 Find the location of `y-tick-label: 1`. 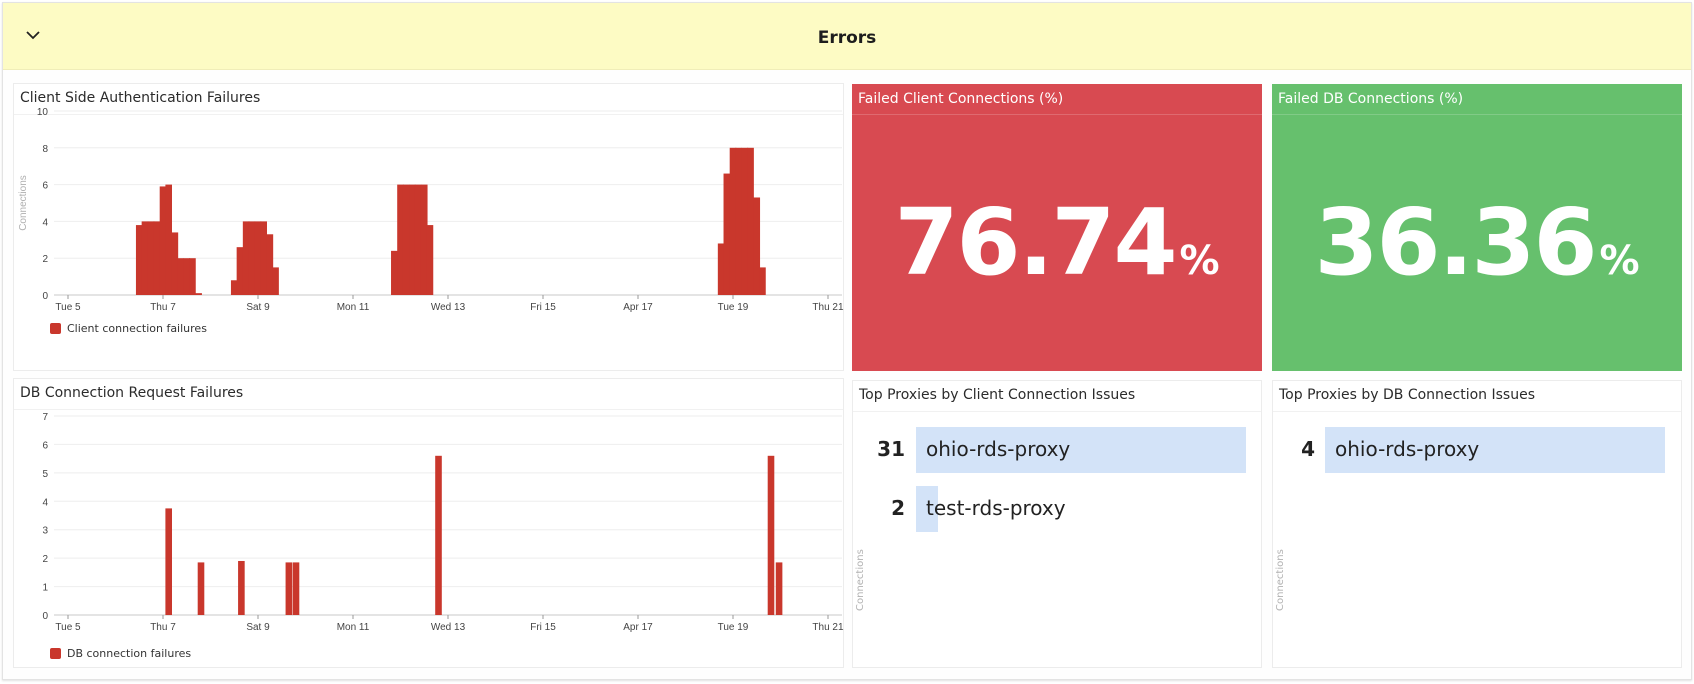

y-tick-label: 1 is located at coordinates (45, 588).